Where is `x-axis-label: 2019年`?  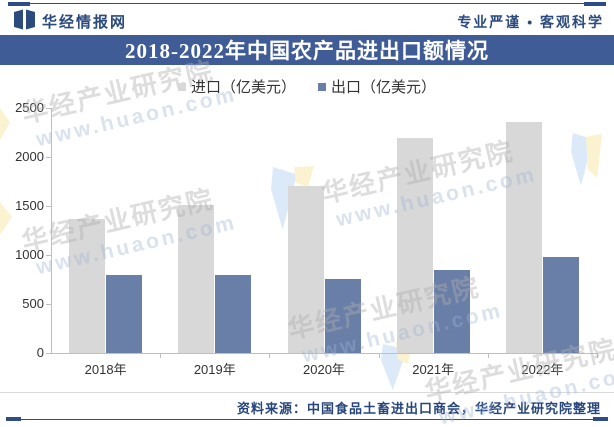 x-axis-label: 2019年 is located at coordinates (214, 369).